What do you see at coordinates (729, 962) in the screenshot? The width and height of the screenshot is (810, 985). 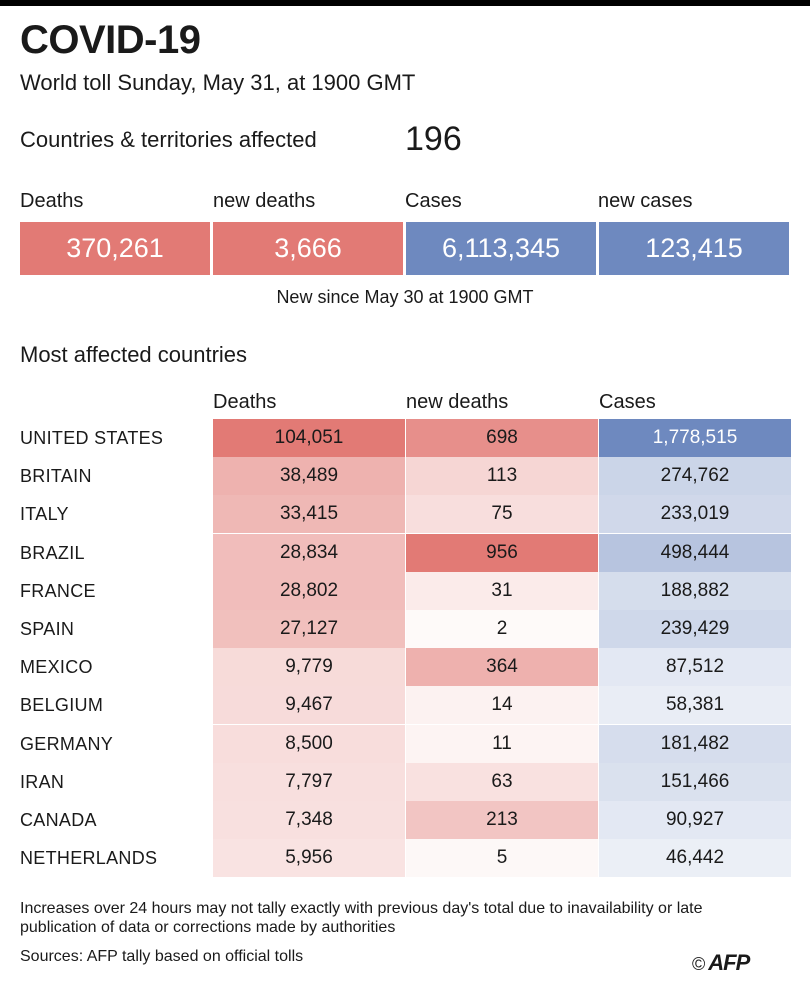 I see `afp-logo-text: AFP` at bounding box center [729, 962].